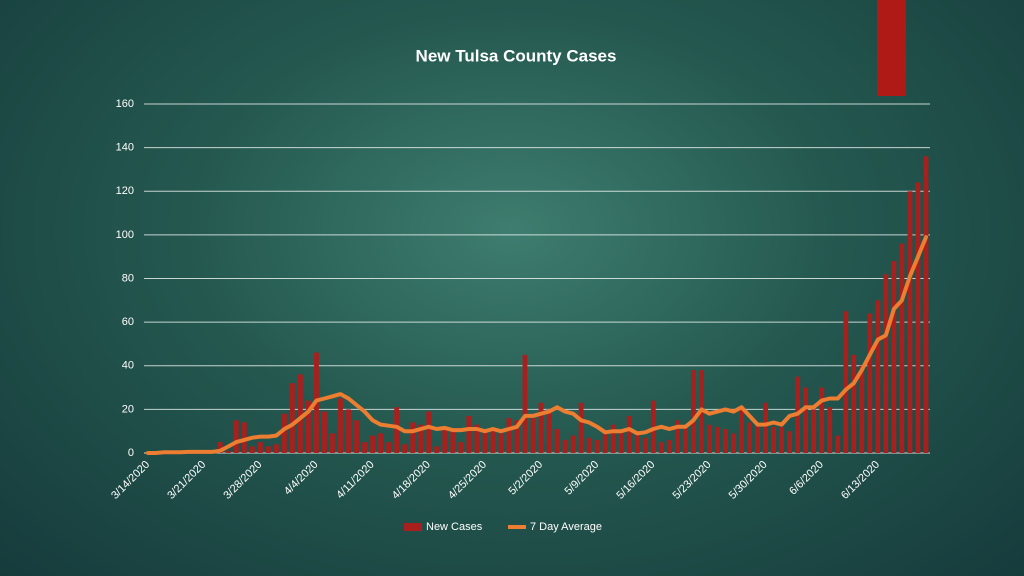 This screenshot has height=576, width=1024. I want to click on x-tick-label: 3/14/2020, so click(130, 480).